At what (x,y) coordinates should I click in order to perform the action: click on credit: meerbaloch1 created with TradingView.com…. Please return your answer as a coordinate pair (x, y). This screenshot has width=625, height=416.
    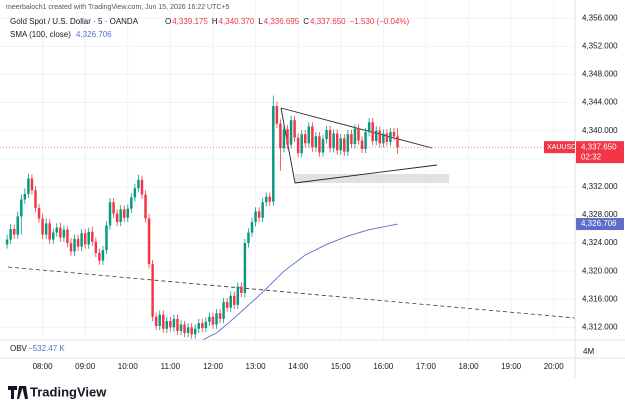
    Looking at the image, I should click on (118, 7).